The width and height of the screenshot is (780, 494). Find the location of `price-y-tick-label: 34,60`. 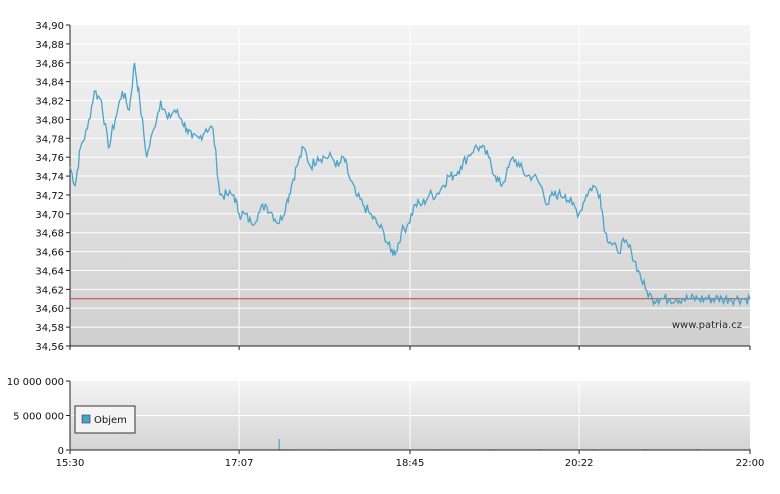

price-y-tick-label: 34,60 is located at coordinates (49, 309).